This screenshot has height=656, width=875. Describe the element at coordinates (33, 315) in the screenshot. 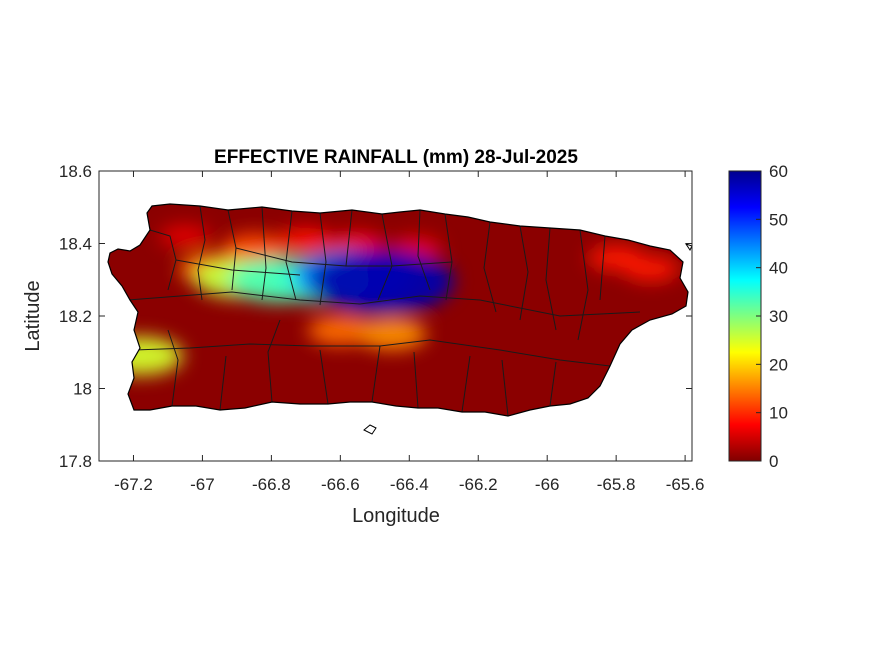

I see `y-axis-title: Latitude` at that location.